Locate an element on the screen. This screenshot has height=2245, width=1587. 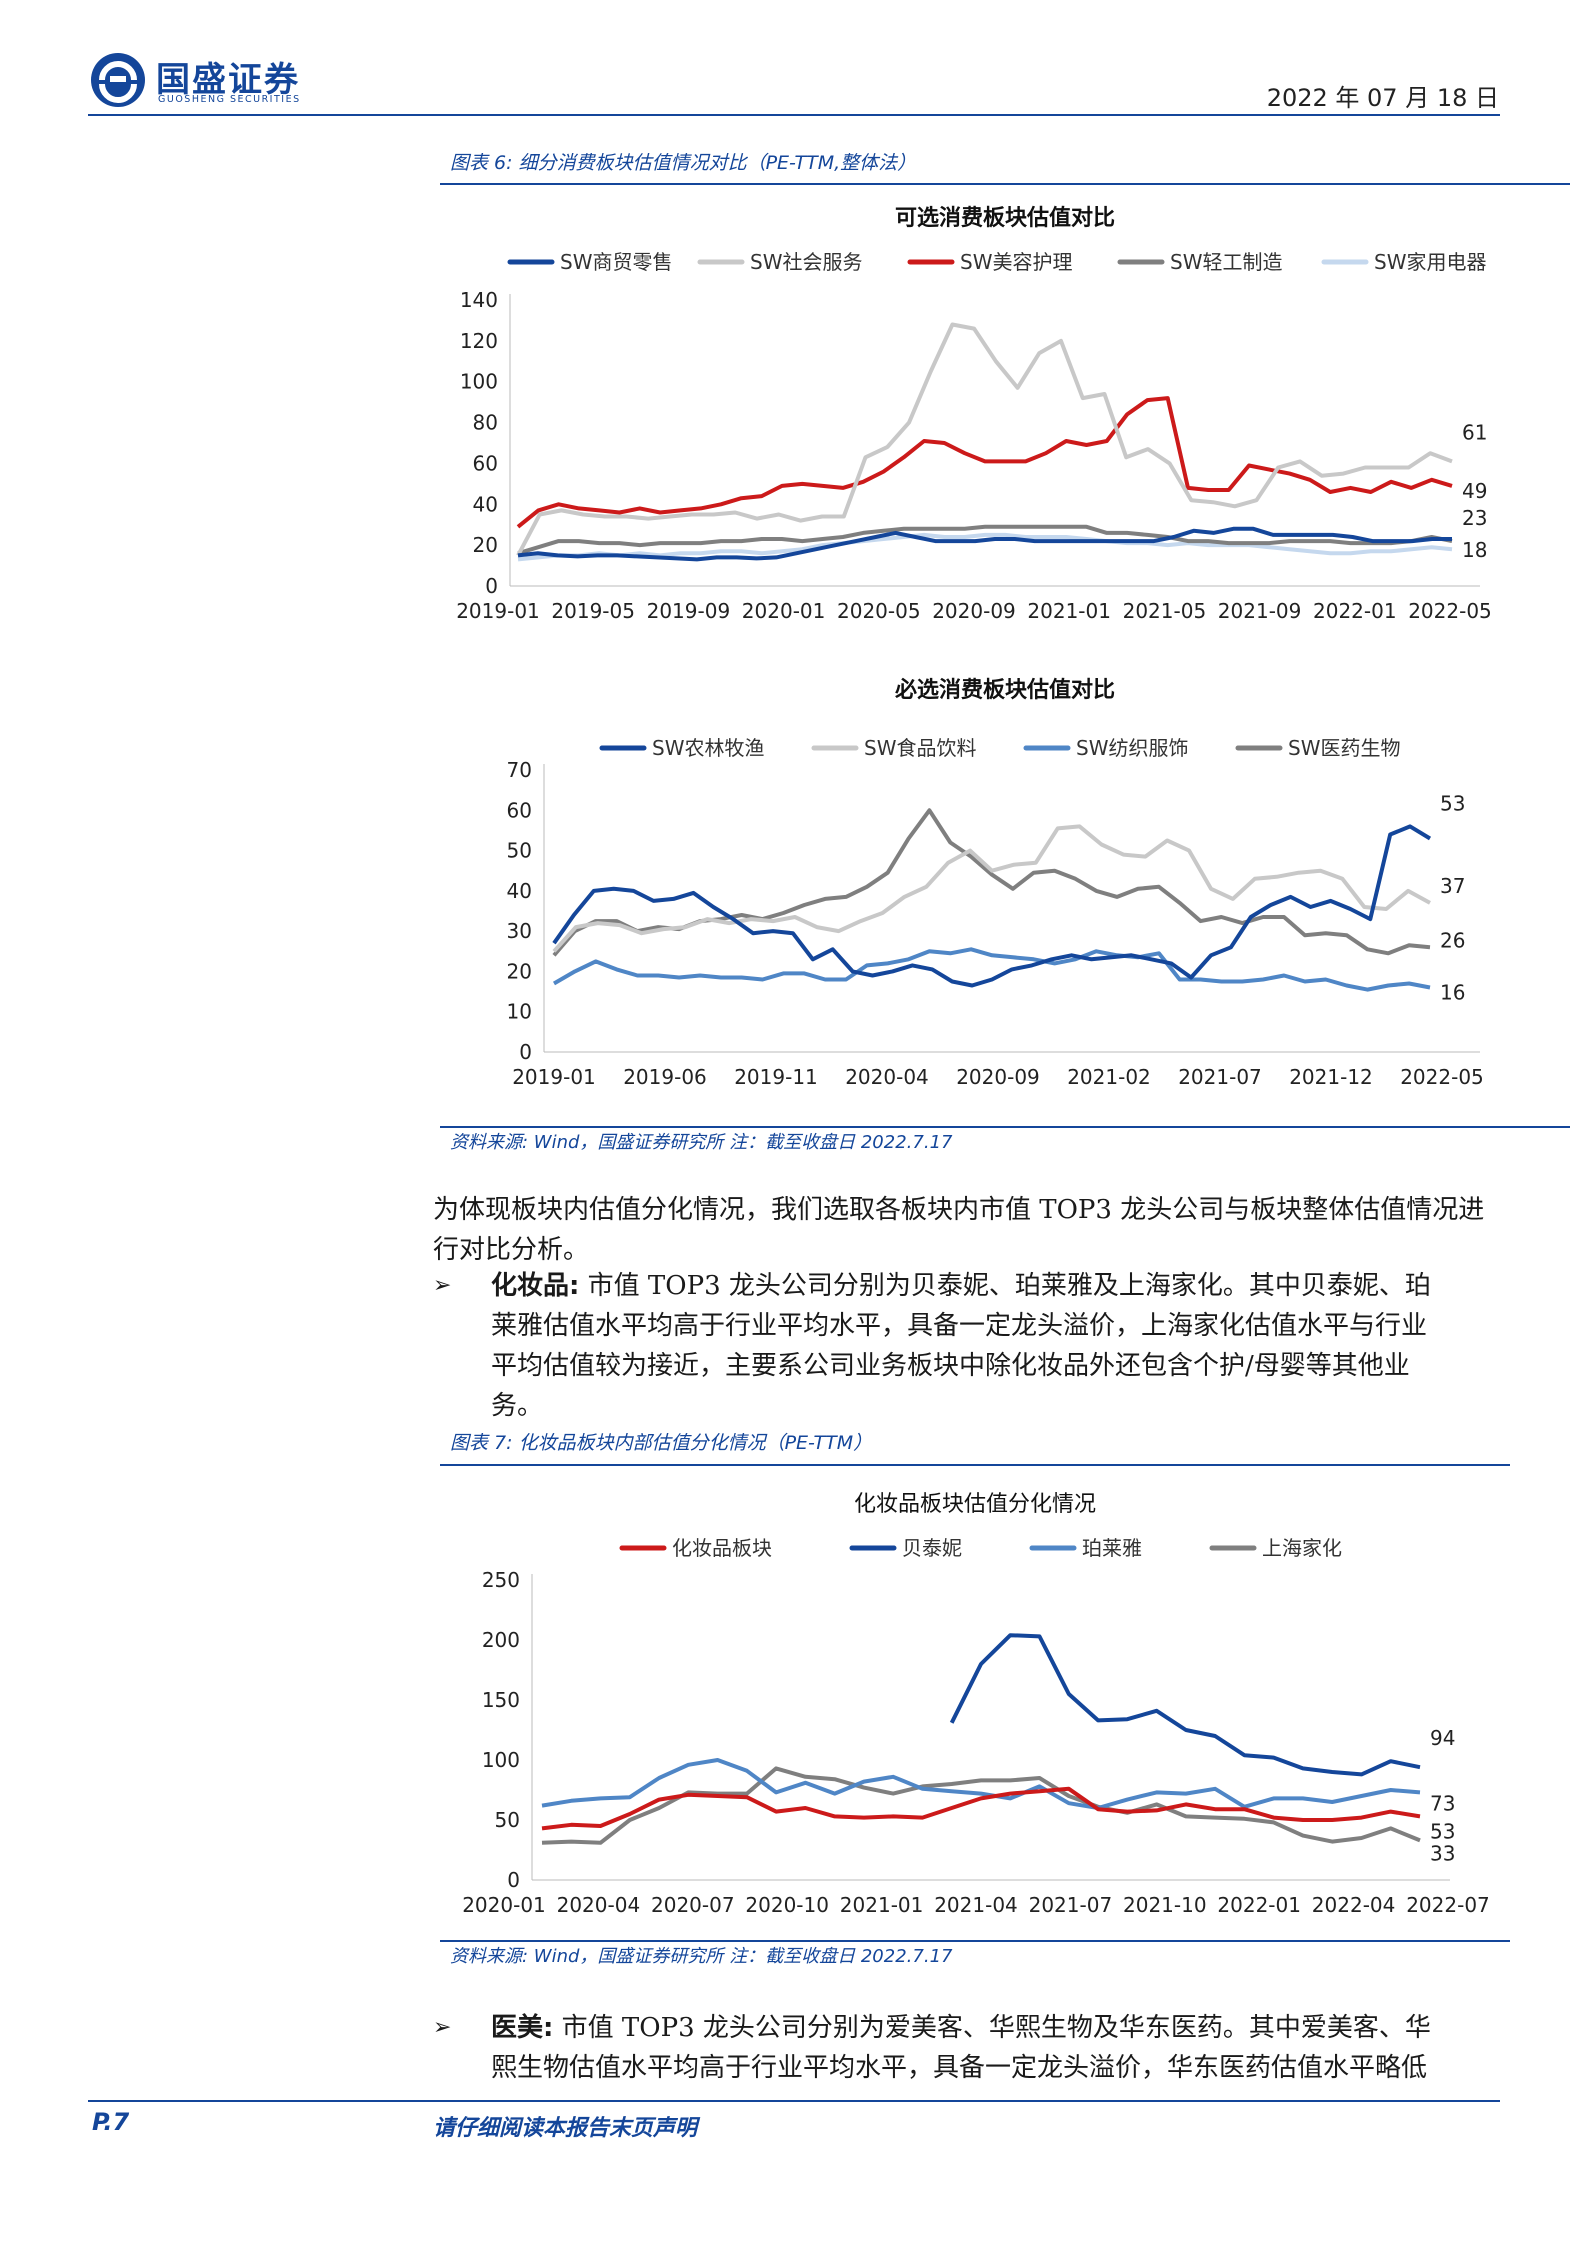
legend-label: SW农林牧渔 is located at coordinates (708, 748).